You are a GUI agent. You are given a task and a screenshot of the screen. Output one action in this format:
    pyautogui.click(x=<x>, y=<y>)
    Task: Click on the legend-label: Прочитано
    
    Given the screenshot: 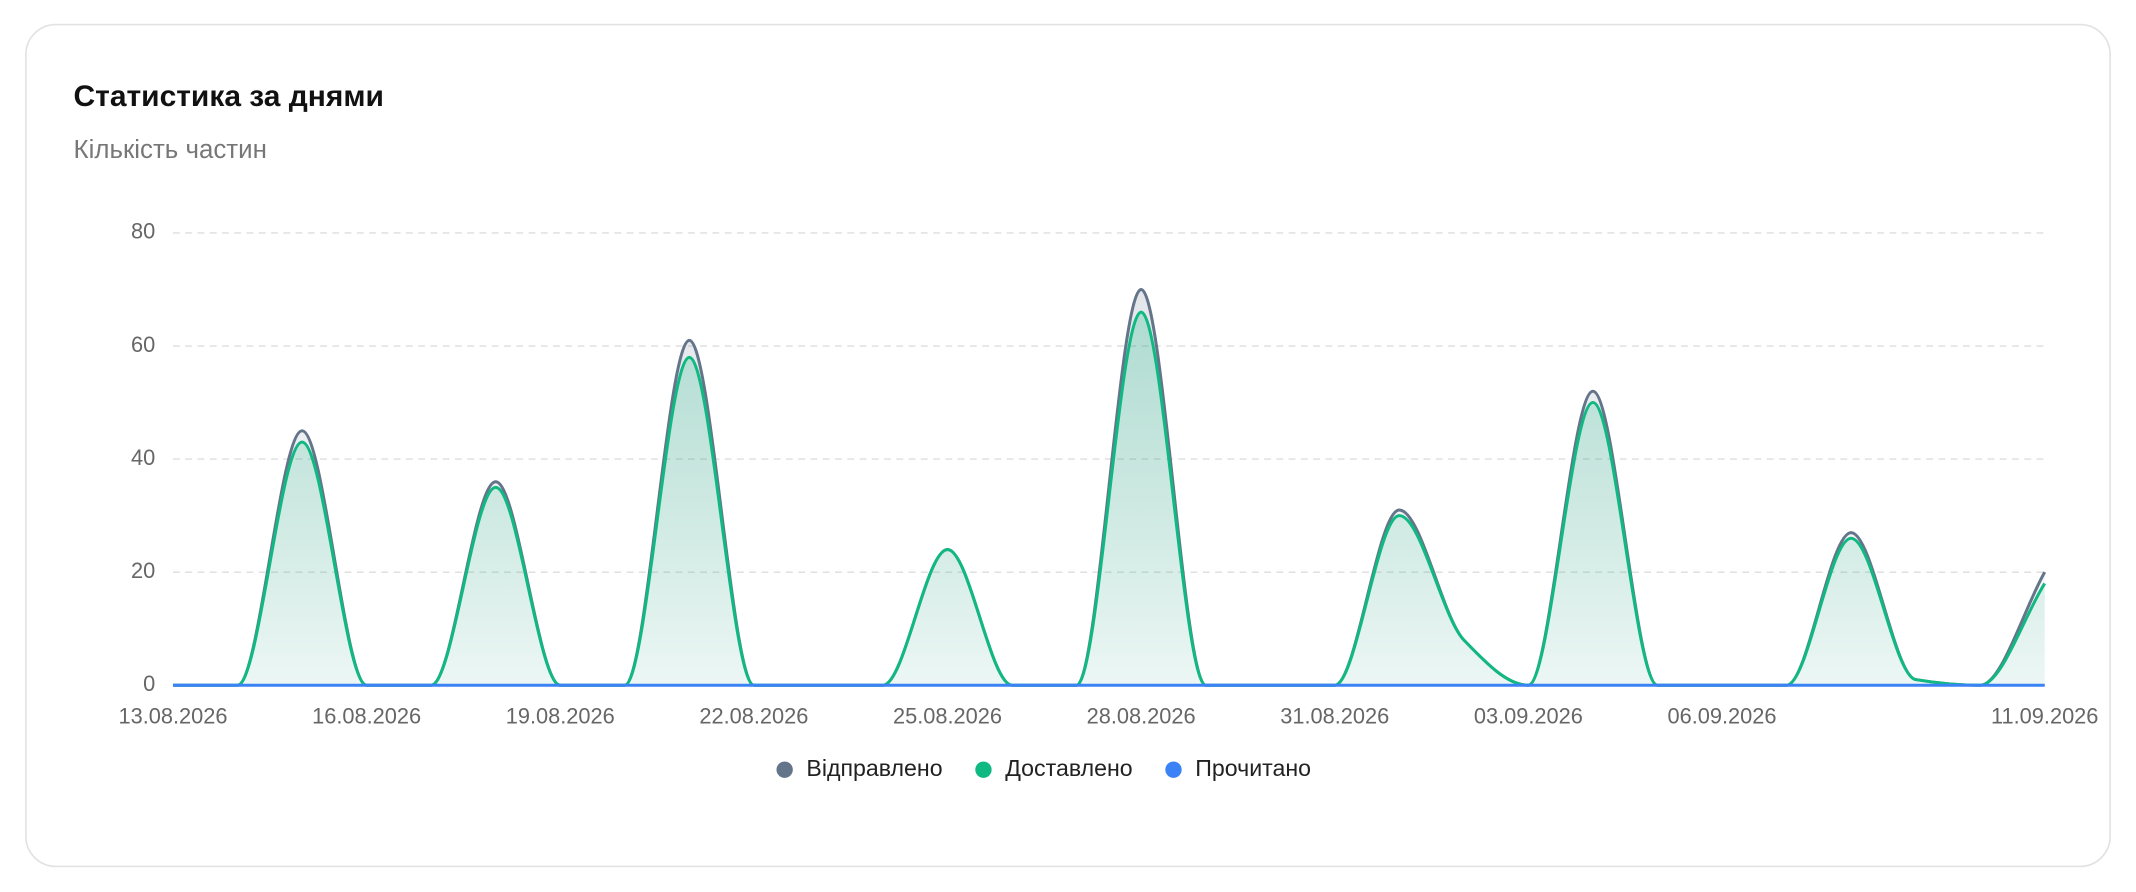 What is the action you would take?
    pyautogui.click(x=1253, y=768)
    